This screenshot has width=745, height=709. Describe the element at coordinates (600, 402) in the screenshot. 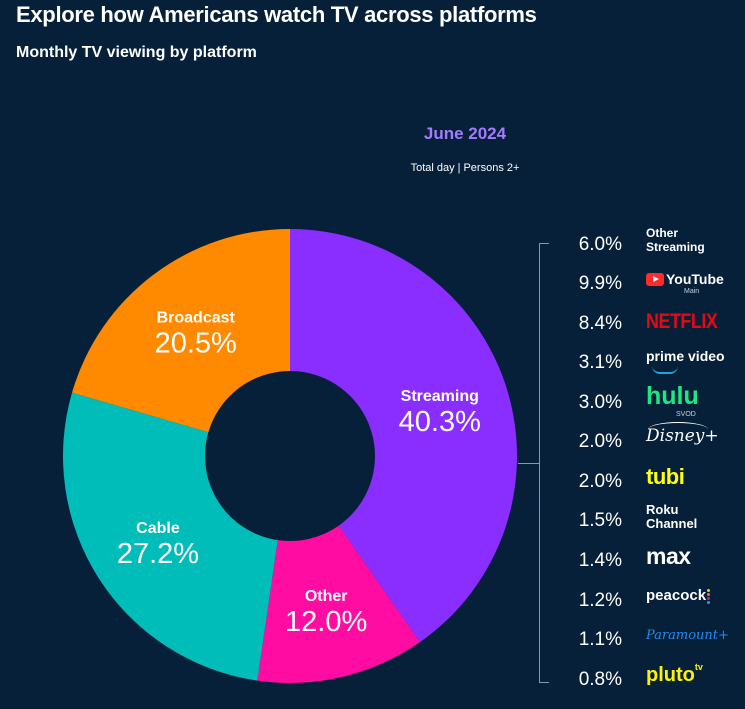

I see `breakdown-value: 3.0%` at that location.